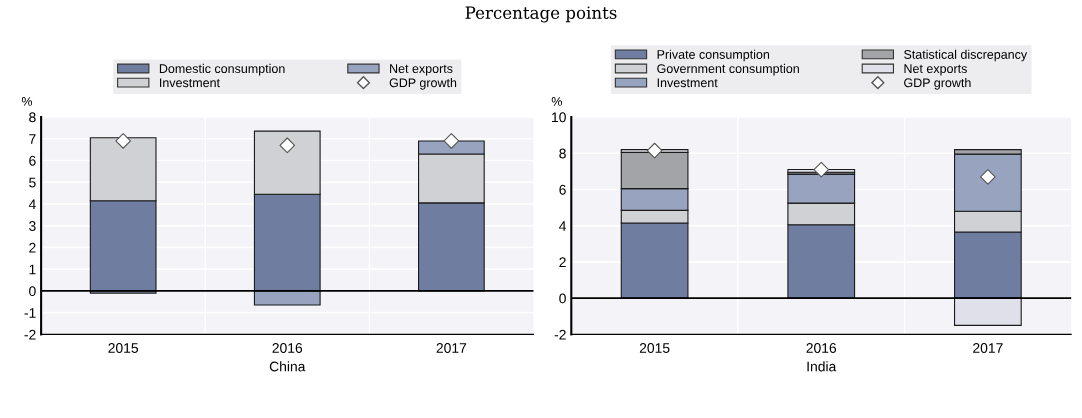  I want to click on y-tick-label: 1, so click(32, 269).